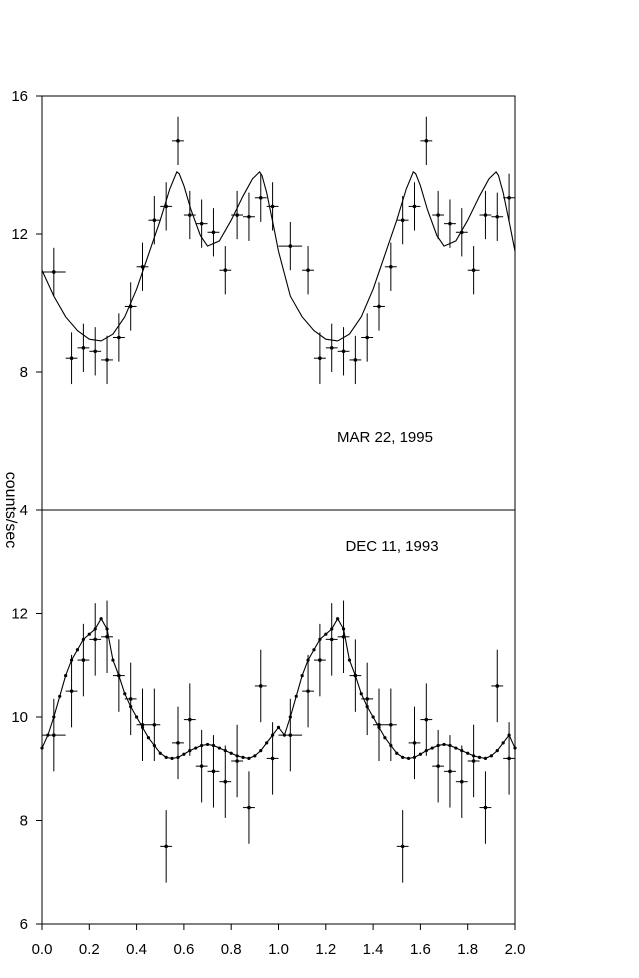 This screenshot has width=639, height=978. I want to click on x-tick-label: 1.6, so click(420, 949).